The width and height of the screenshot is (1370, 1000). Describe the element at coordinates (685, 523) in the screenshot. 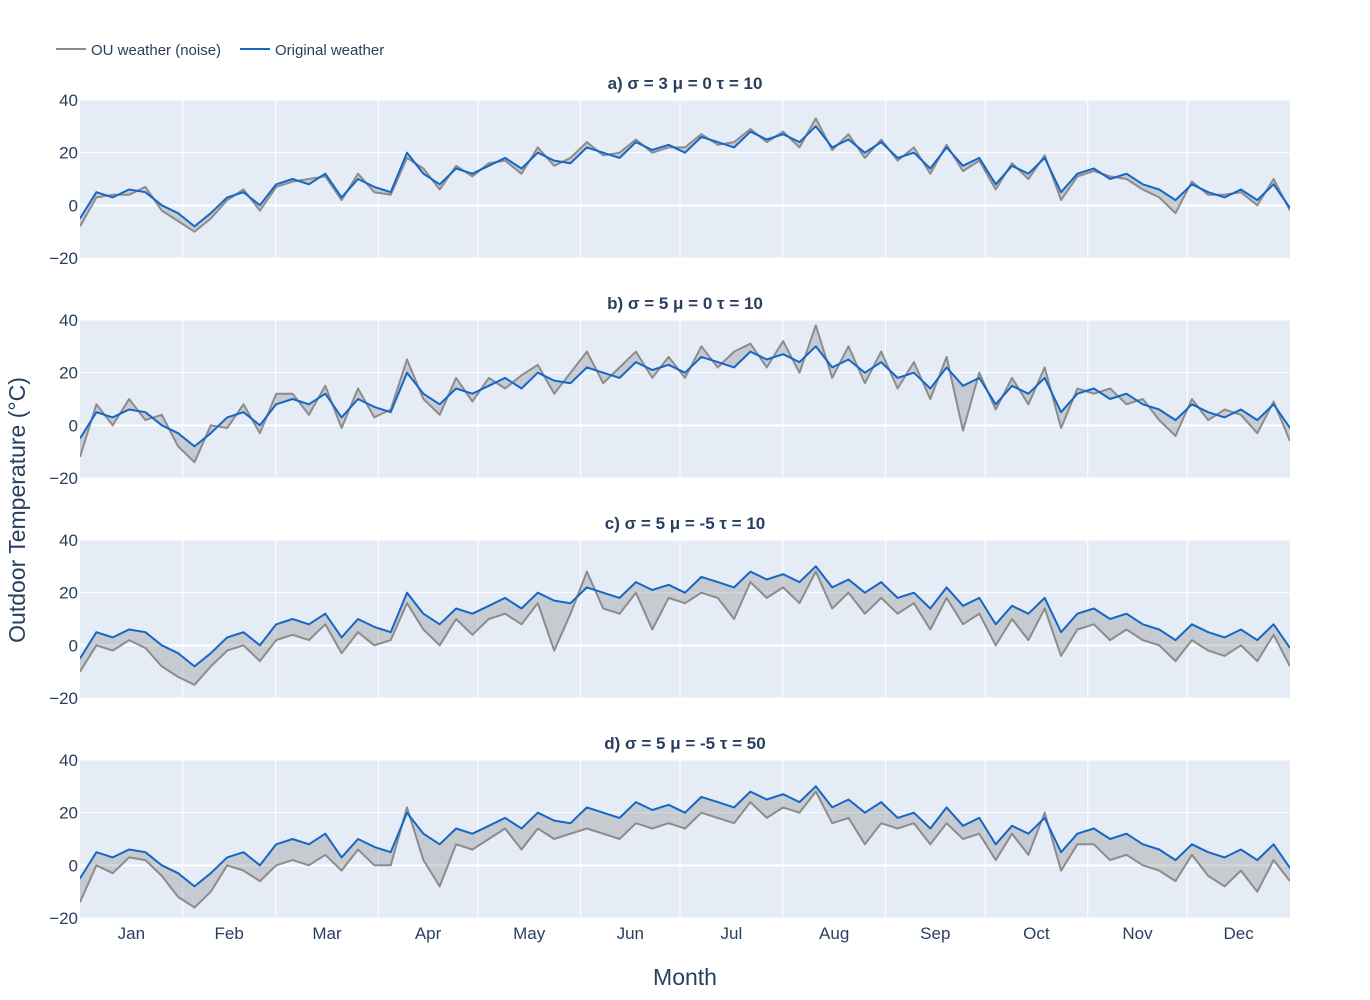

I see `subplot-title: c) σ = 5 μ = -5 τ = 10` at that location.